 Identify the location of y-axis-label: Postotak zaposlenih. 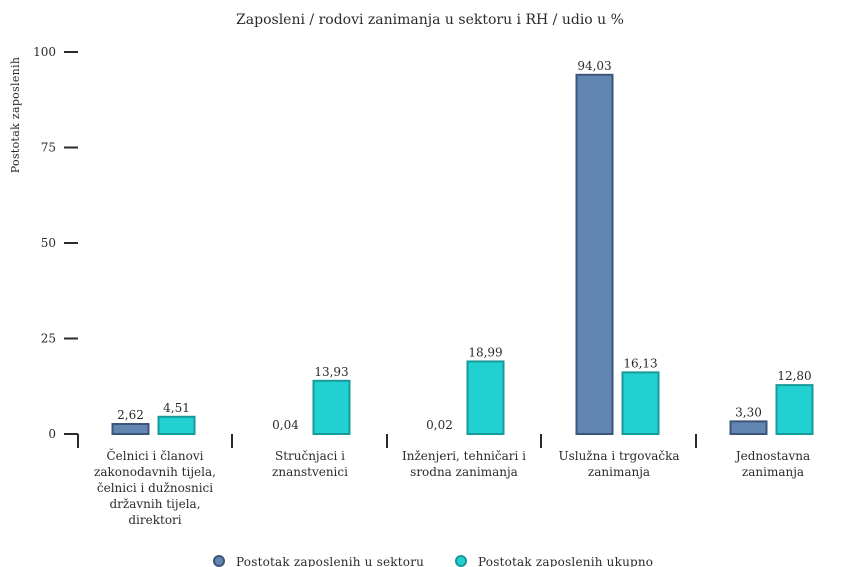
(15, 115).